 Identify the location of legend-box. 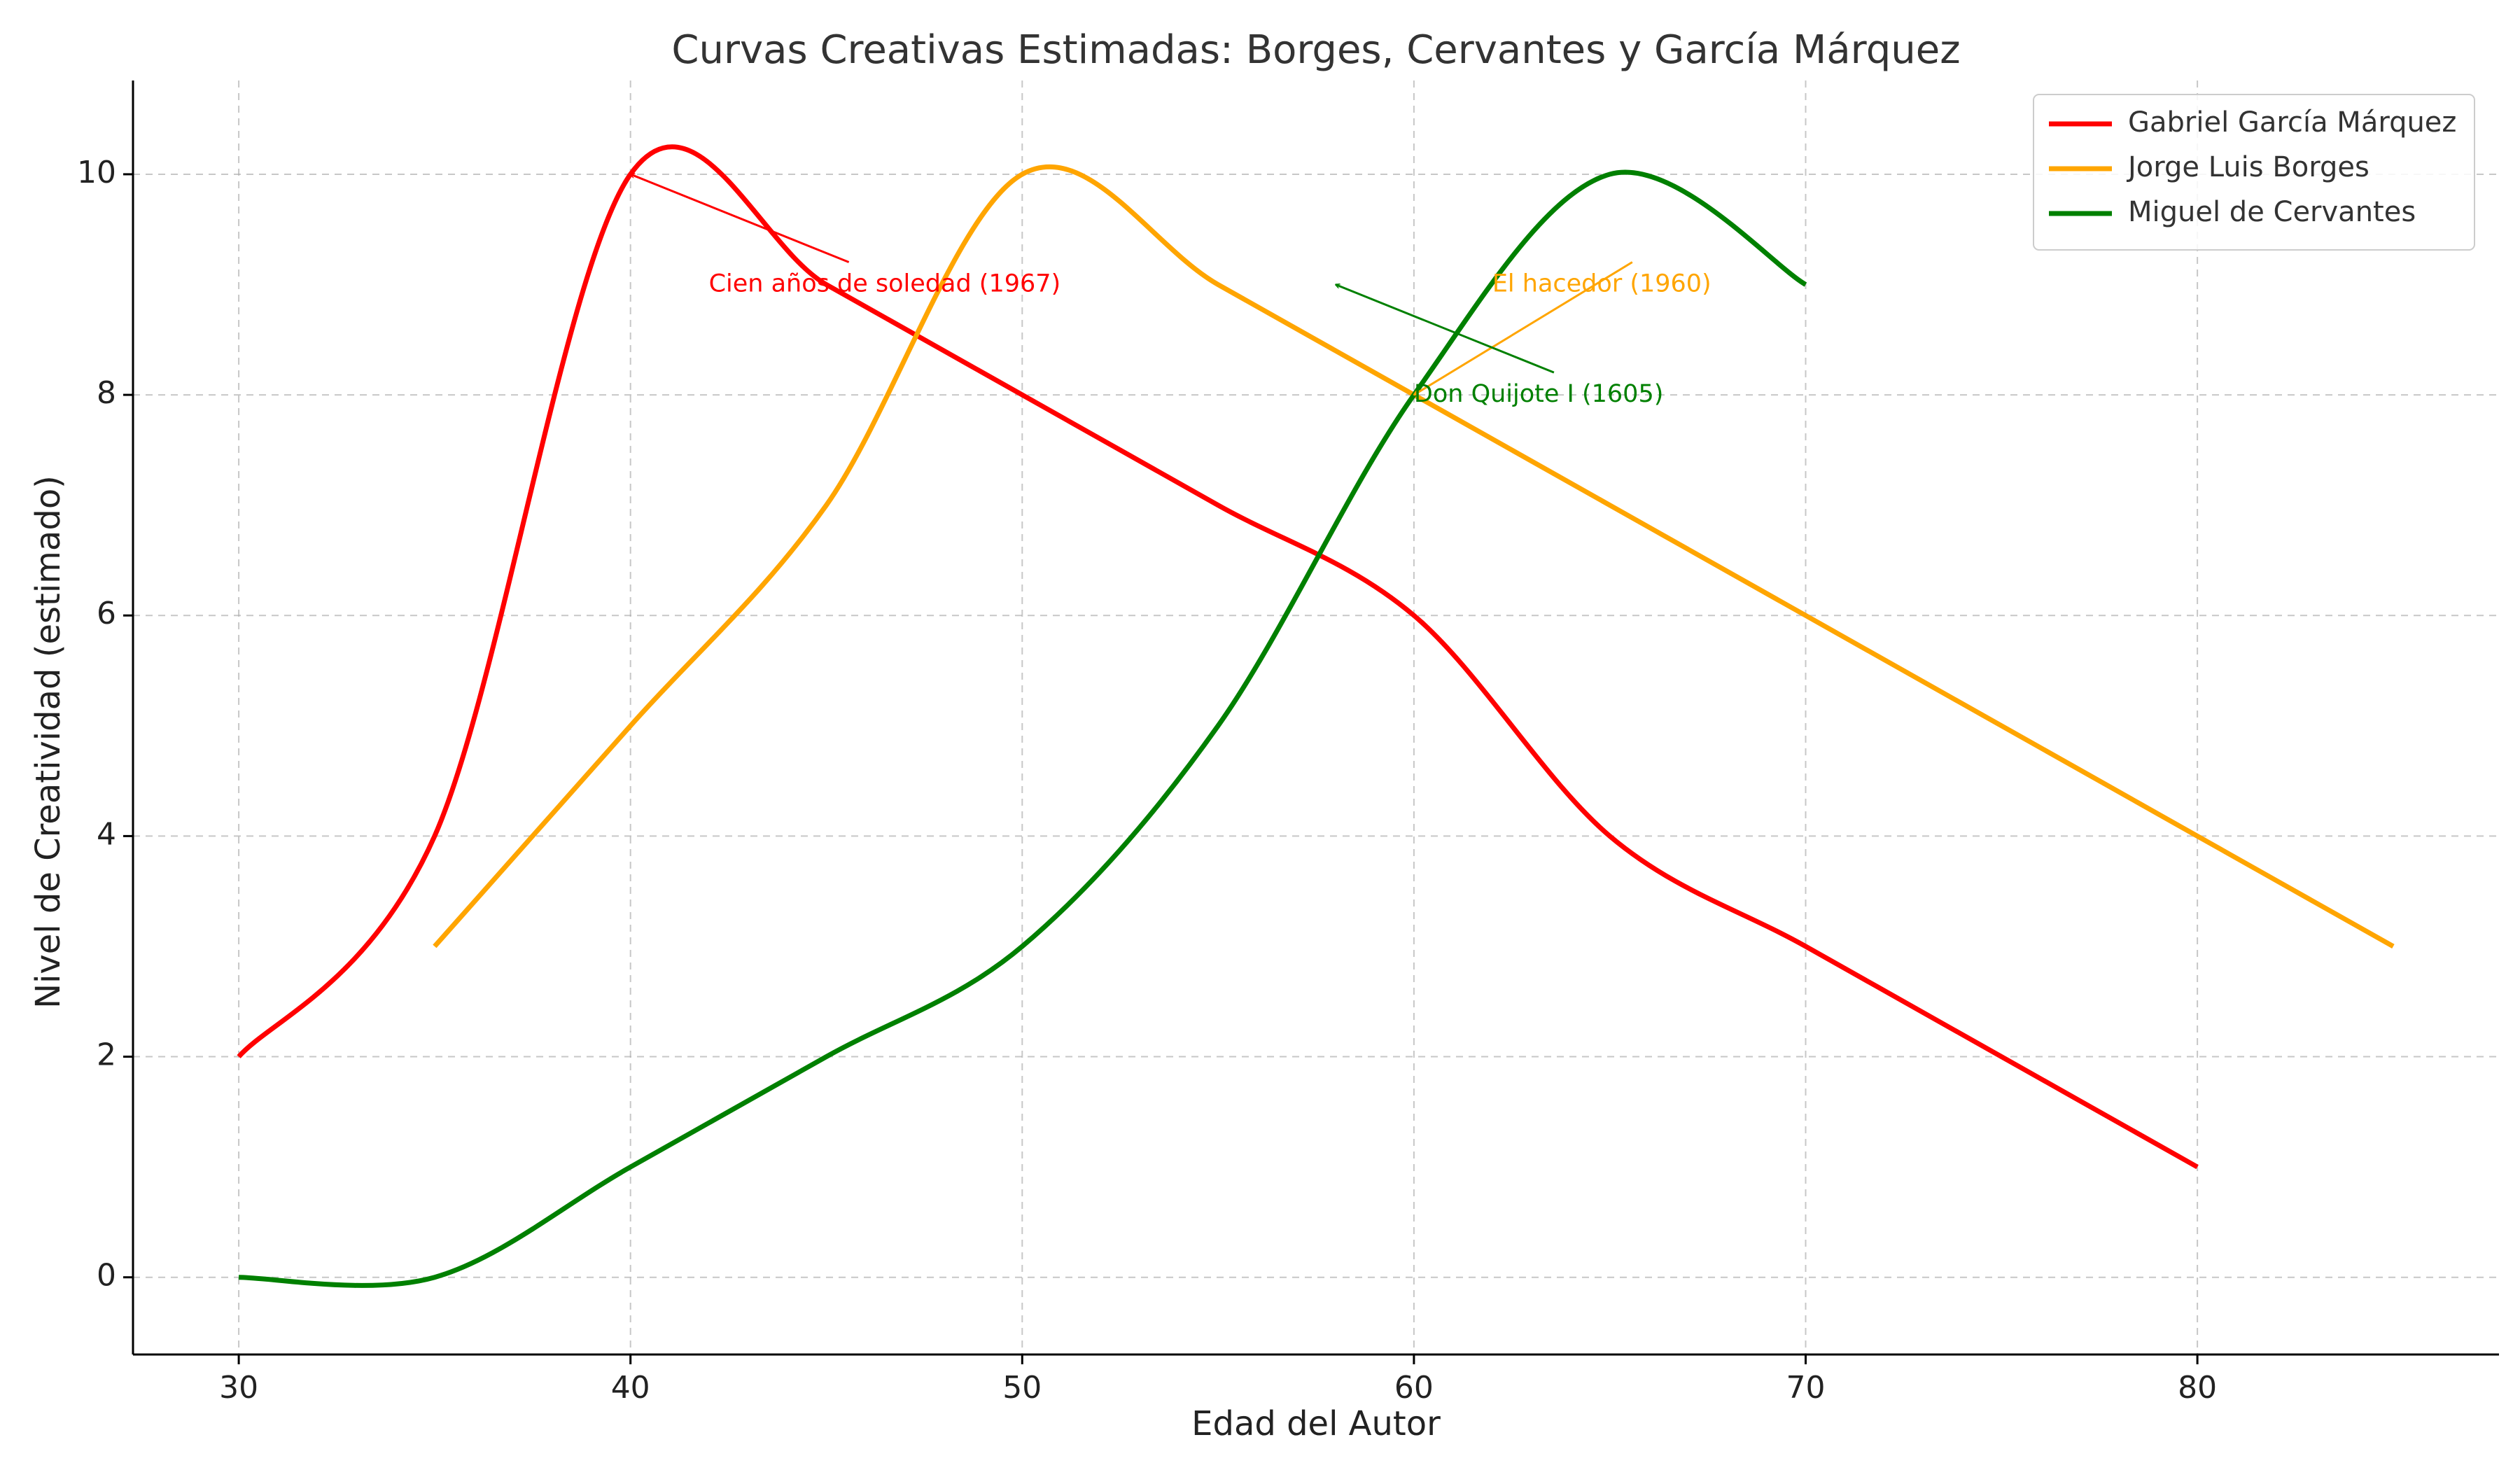
(2254, 172).